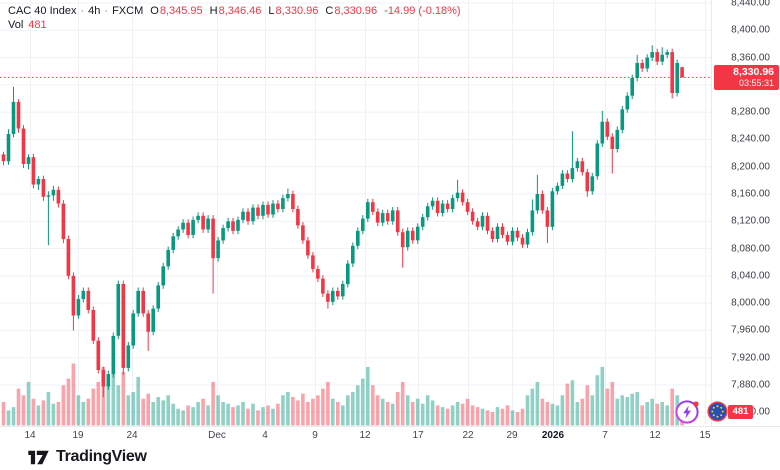  I want to click on ohlc-value: 8,346.46, so click(240, 11).